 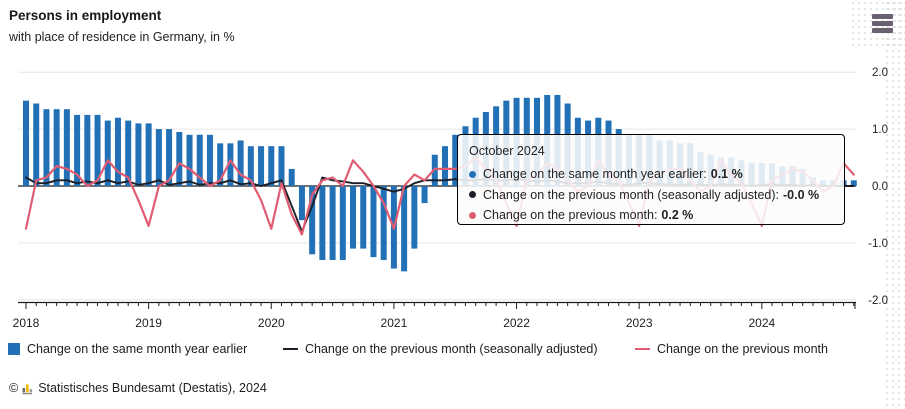 I want to click on tooltip-row-value: 0.1 %, so click(x=726, y=174).